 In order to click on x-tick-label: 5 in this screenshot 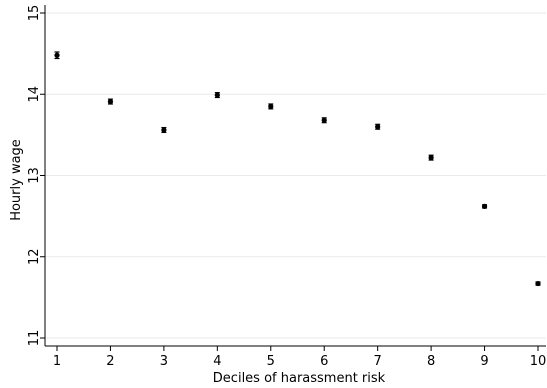, I will do `click(271, 361)`.